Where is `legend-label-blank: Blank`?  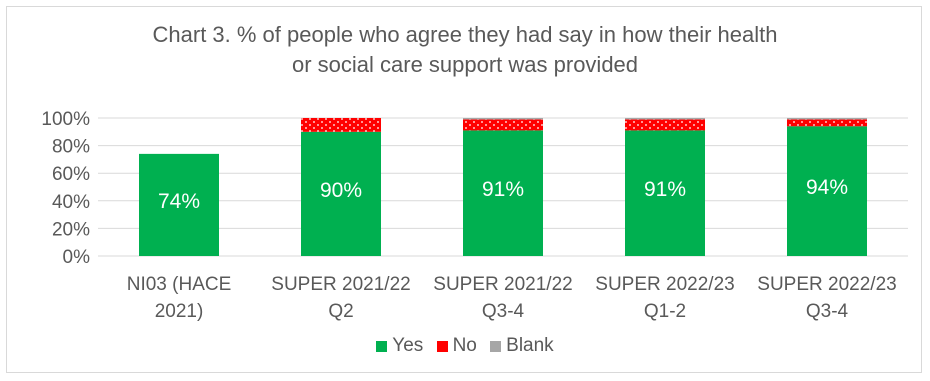 legend-label-blank: Blank is located at coordinates (530, 345).